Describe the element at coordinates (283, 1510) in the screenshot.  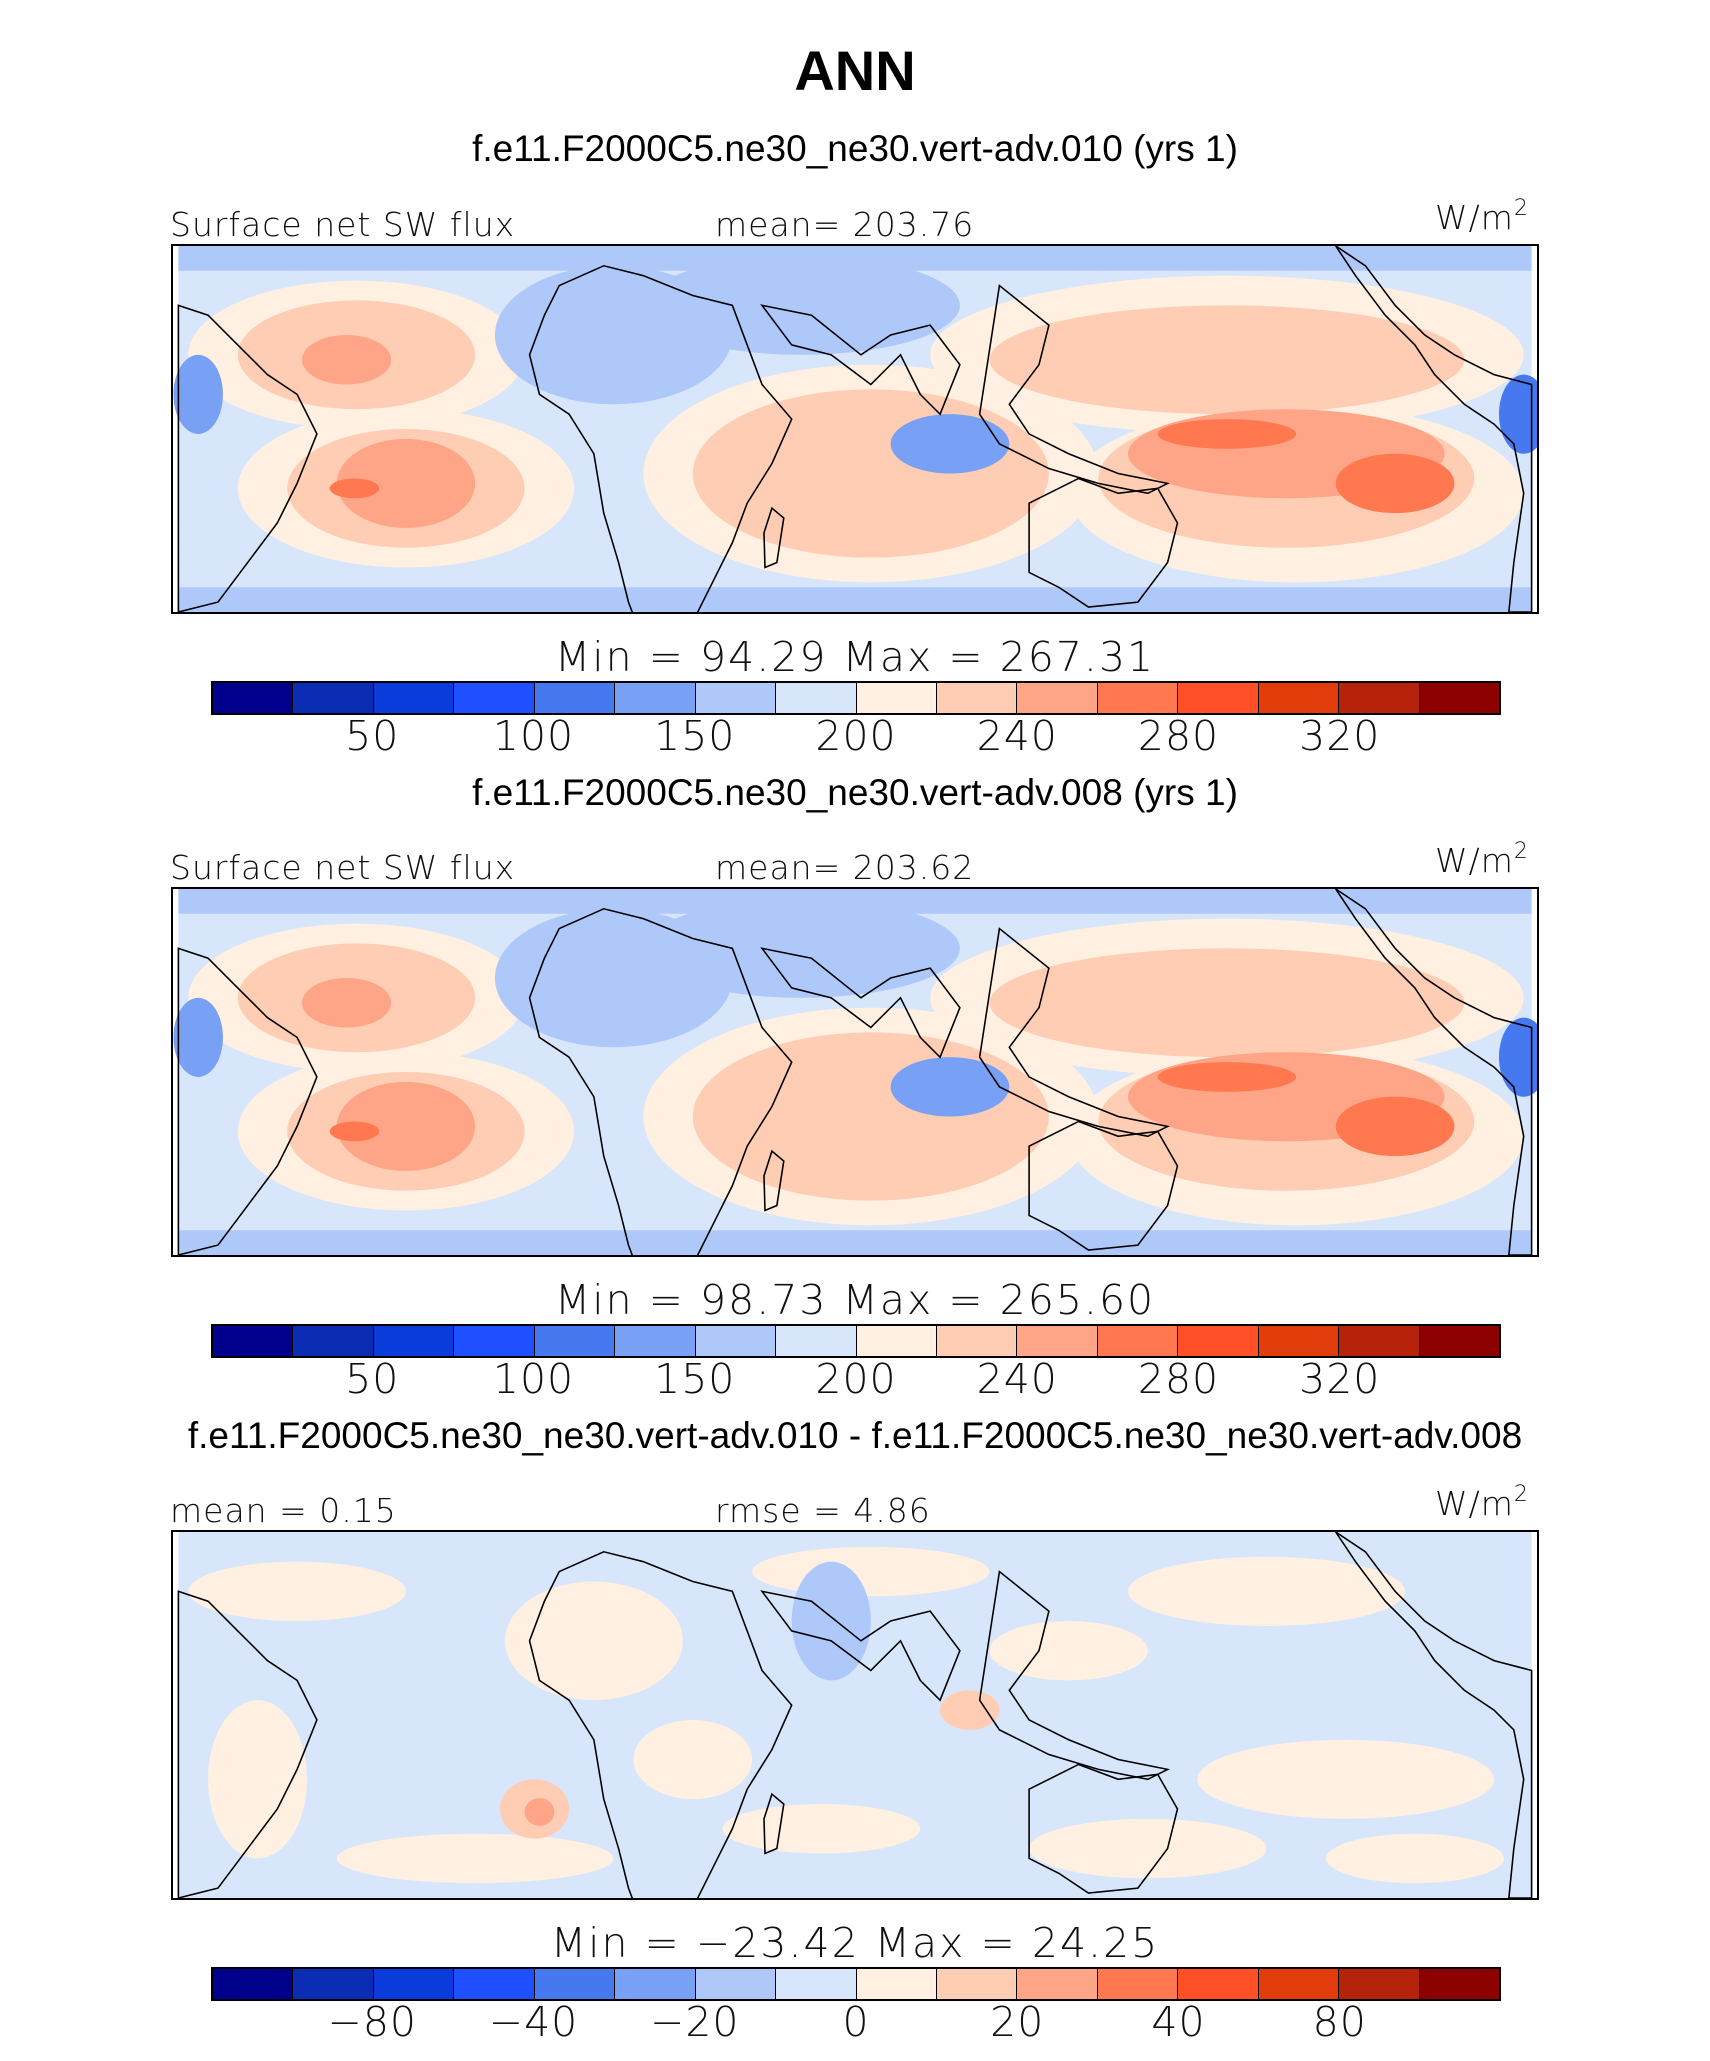
I see `panel-3-mean-label: mean = 0.15` at that location.